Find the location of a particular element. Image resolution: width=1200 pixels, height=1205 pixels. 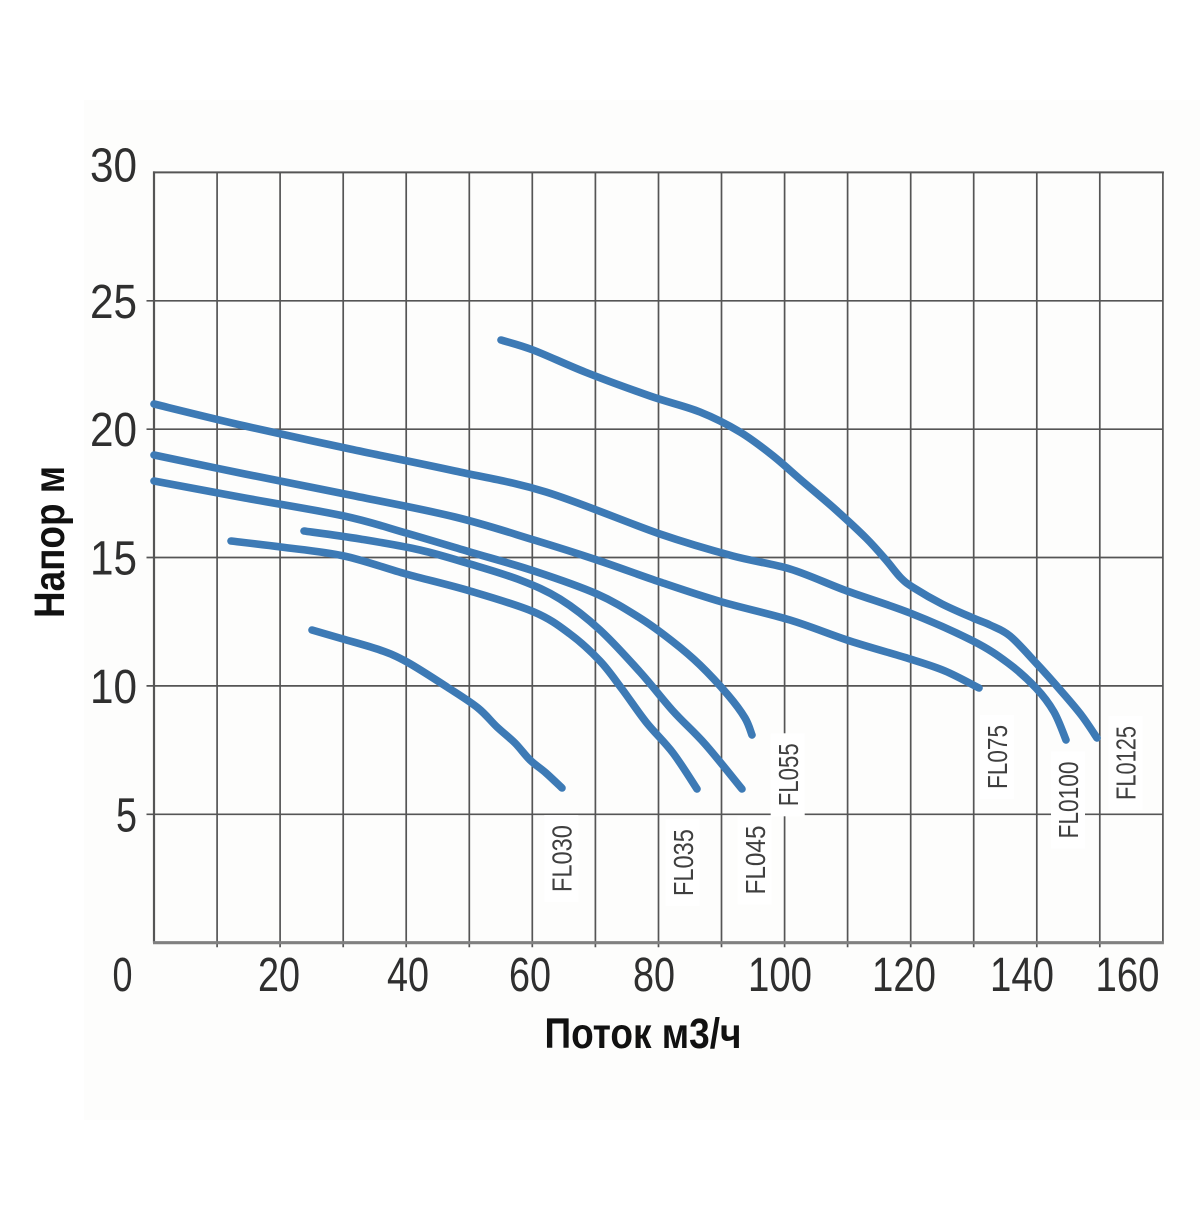

svg-text: 100 is located at coordinates (780, 975).